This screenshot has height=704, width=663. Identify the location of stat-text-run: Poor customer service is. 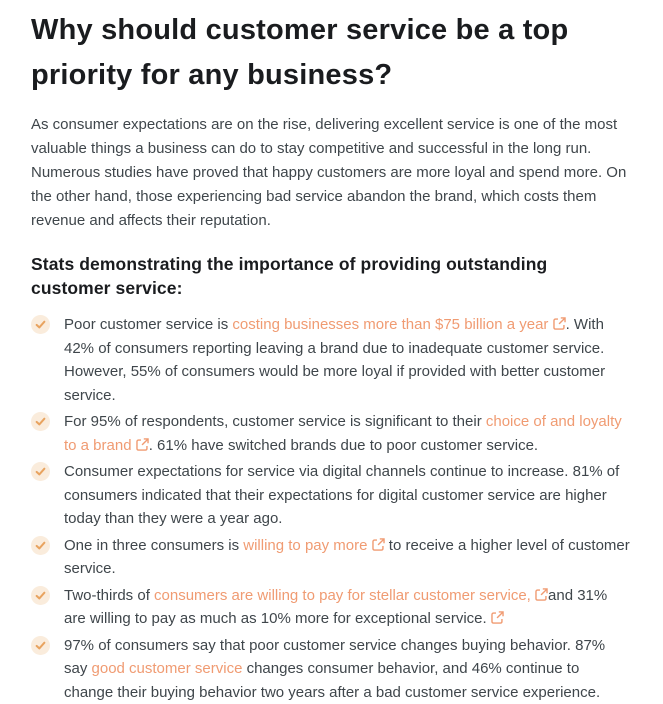
(148, 324).